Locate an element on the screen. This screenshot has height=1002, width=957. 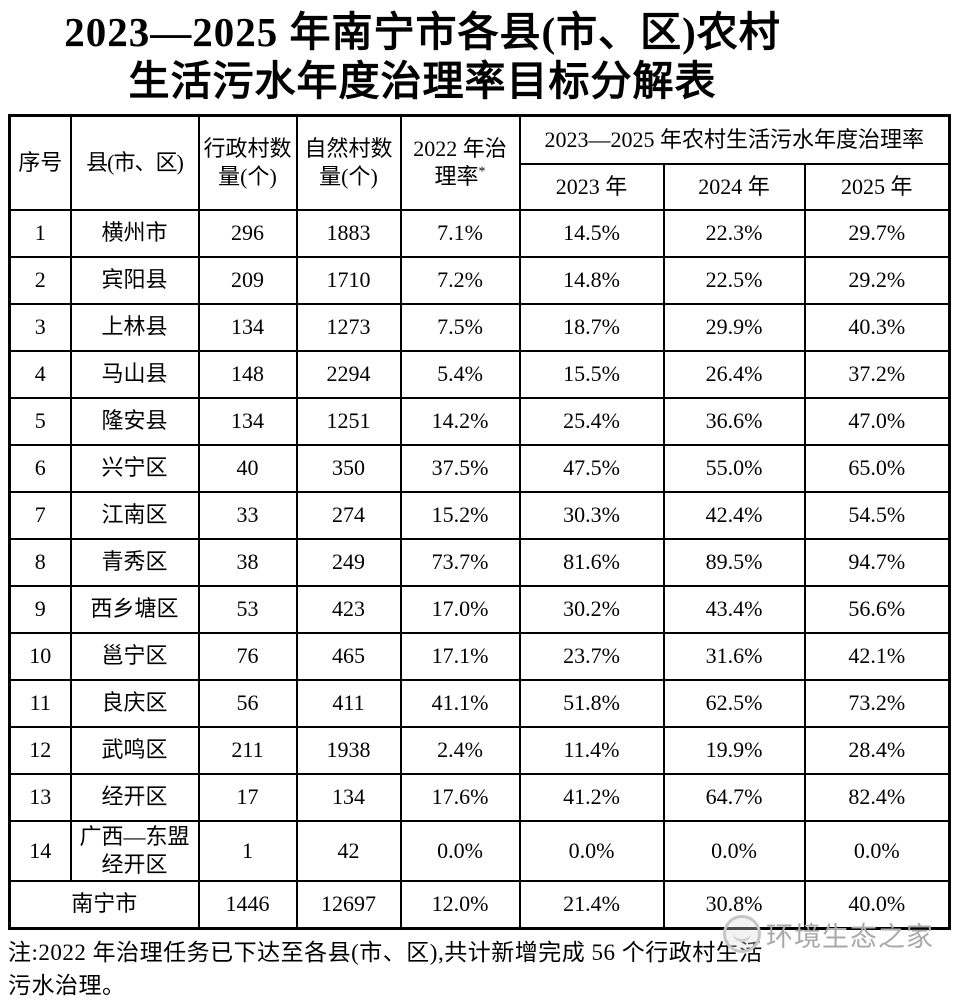
rate-2025-cell: 40.3% is located at coordinates (877, 327).